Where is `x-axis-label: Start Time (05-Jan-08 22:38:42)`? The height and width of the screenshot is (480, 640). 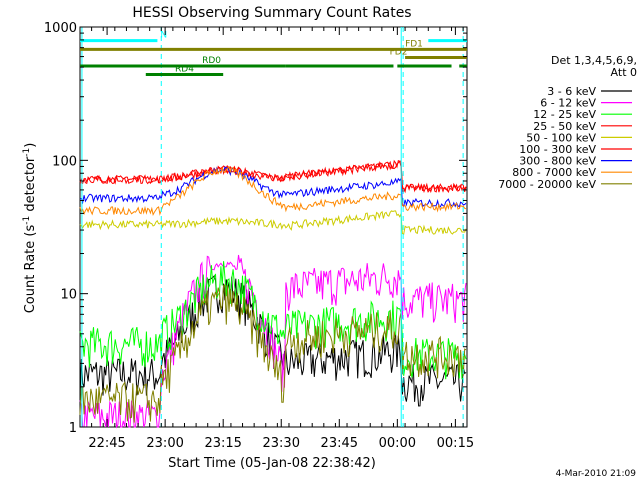
x-axis-label: Start Time (05-Jan-08 22:38:42) is located at coordinates (272, 463).